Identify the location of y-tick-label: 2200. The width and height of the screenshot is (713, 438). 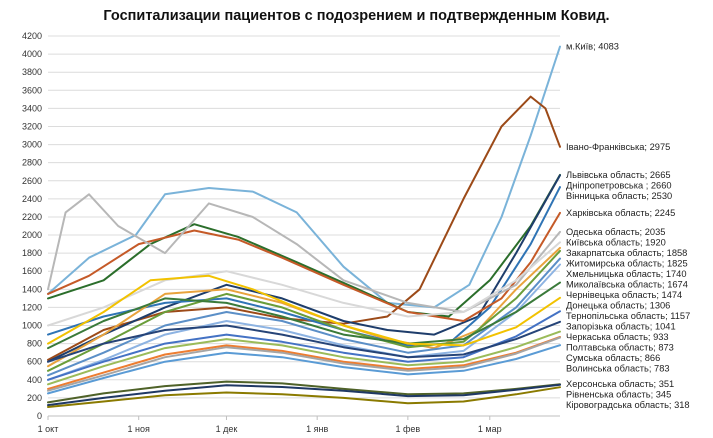
(32, 217).